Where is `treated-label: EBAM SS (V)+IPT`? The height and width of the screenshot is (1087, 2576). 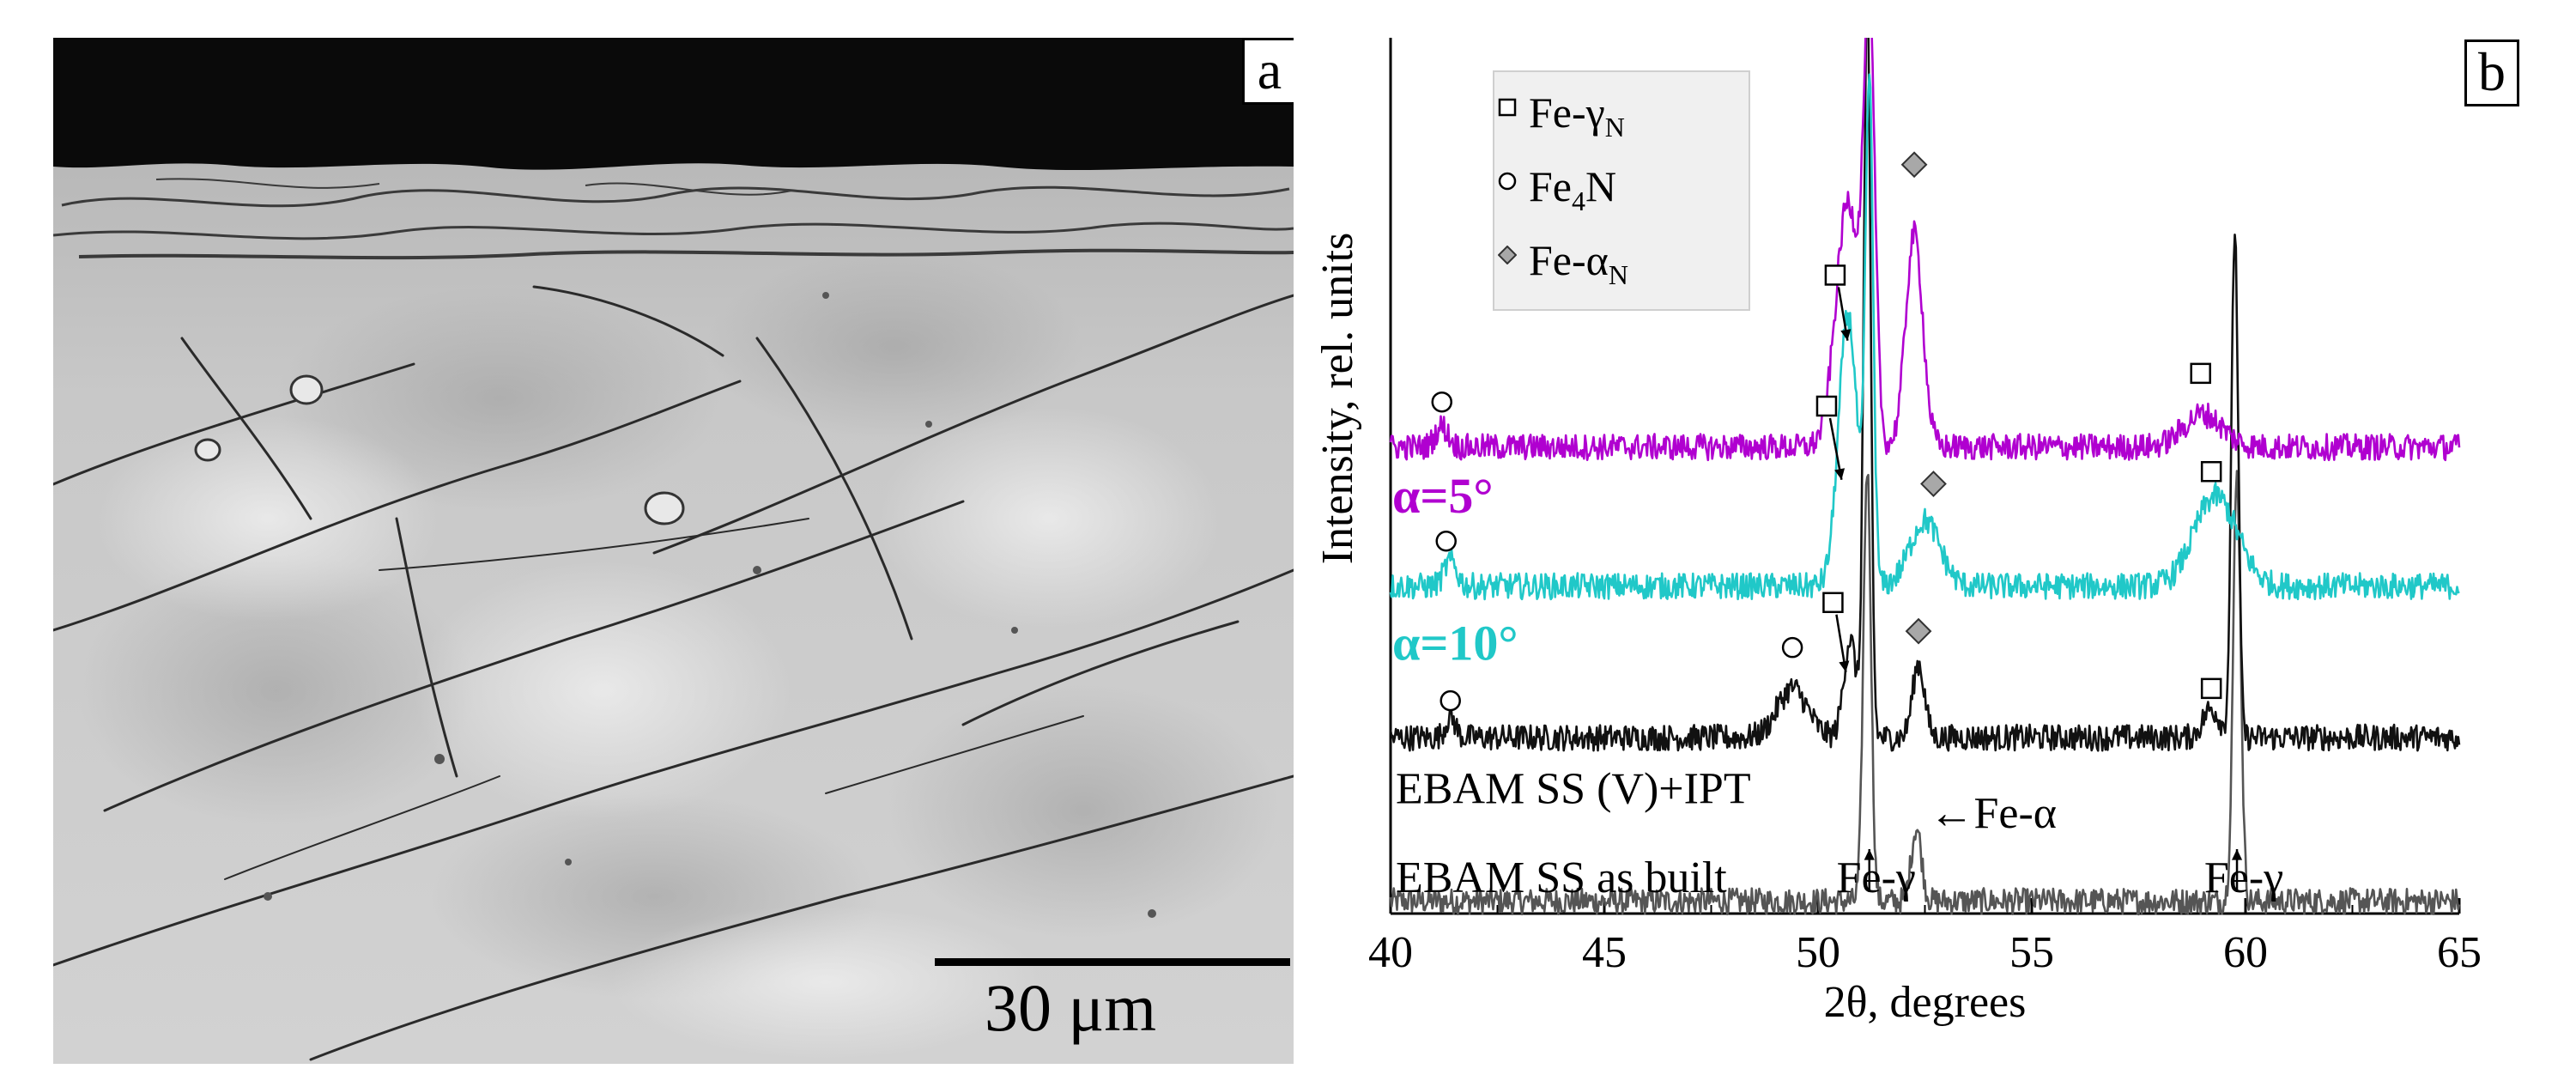 treated-label: EBAM SS (V)+IPT is located at coordinates (1573, 789).